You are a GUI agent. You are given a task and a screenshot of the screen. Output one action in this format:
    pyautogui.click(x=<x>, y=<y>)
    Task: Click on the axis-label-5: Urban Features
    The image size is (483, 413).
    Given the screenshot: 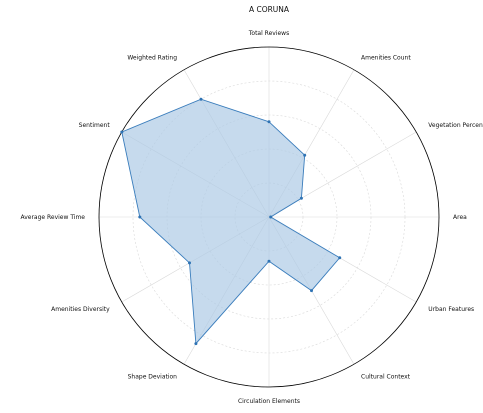 What is the action you would take?
    pyautogui.click(x=451, y=309)
    